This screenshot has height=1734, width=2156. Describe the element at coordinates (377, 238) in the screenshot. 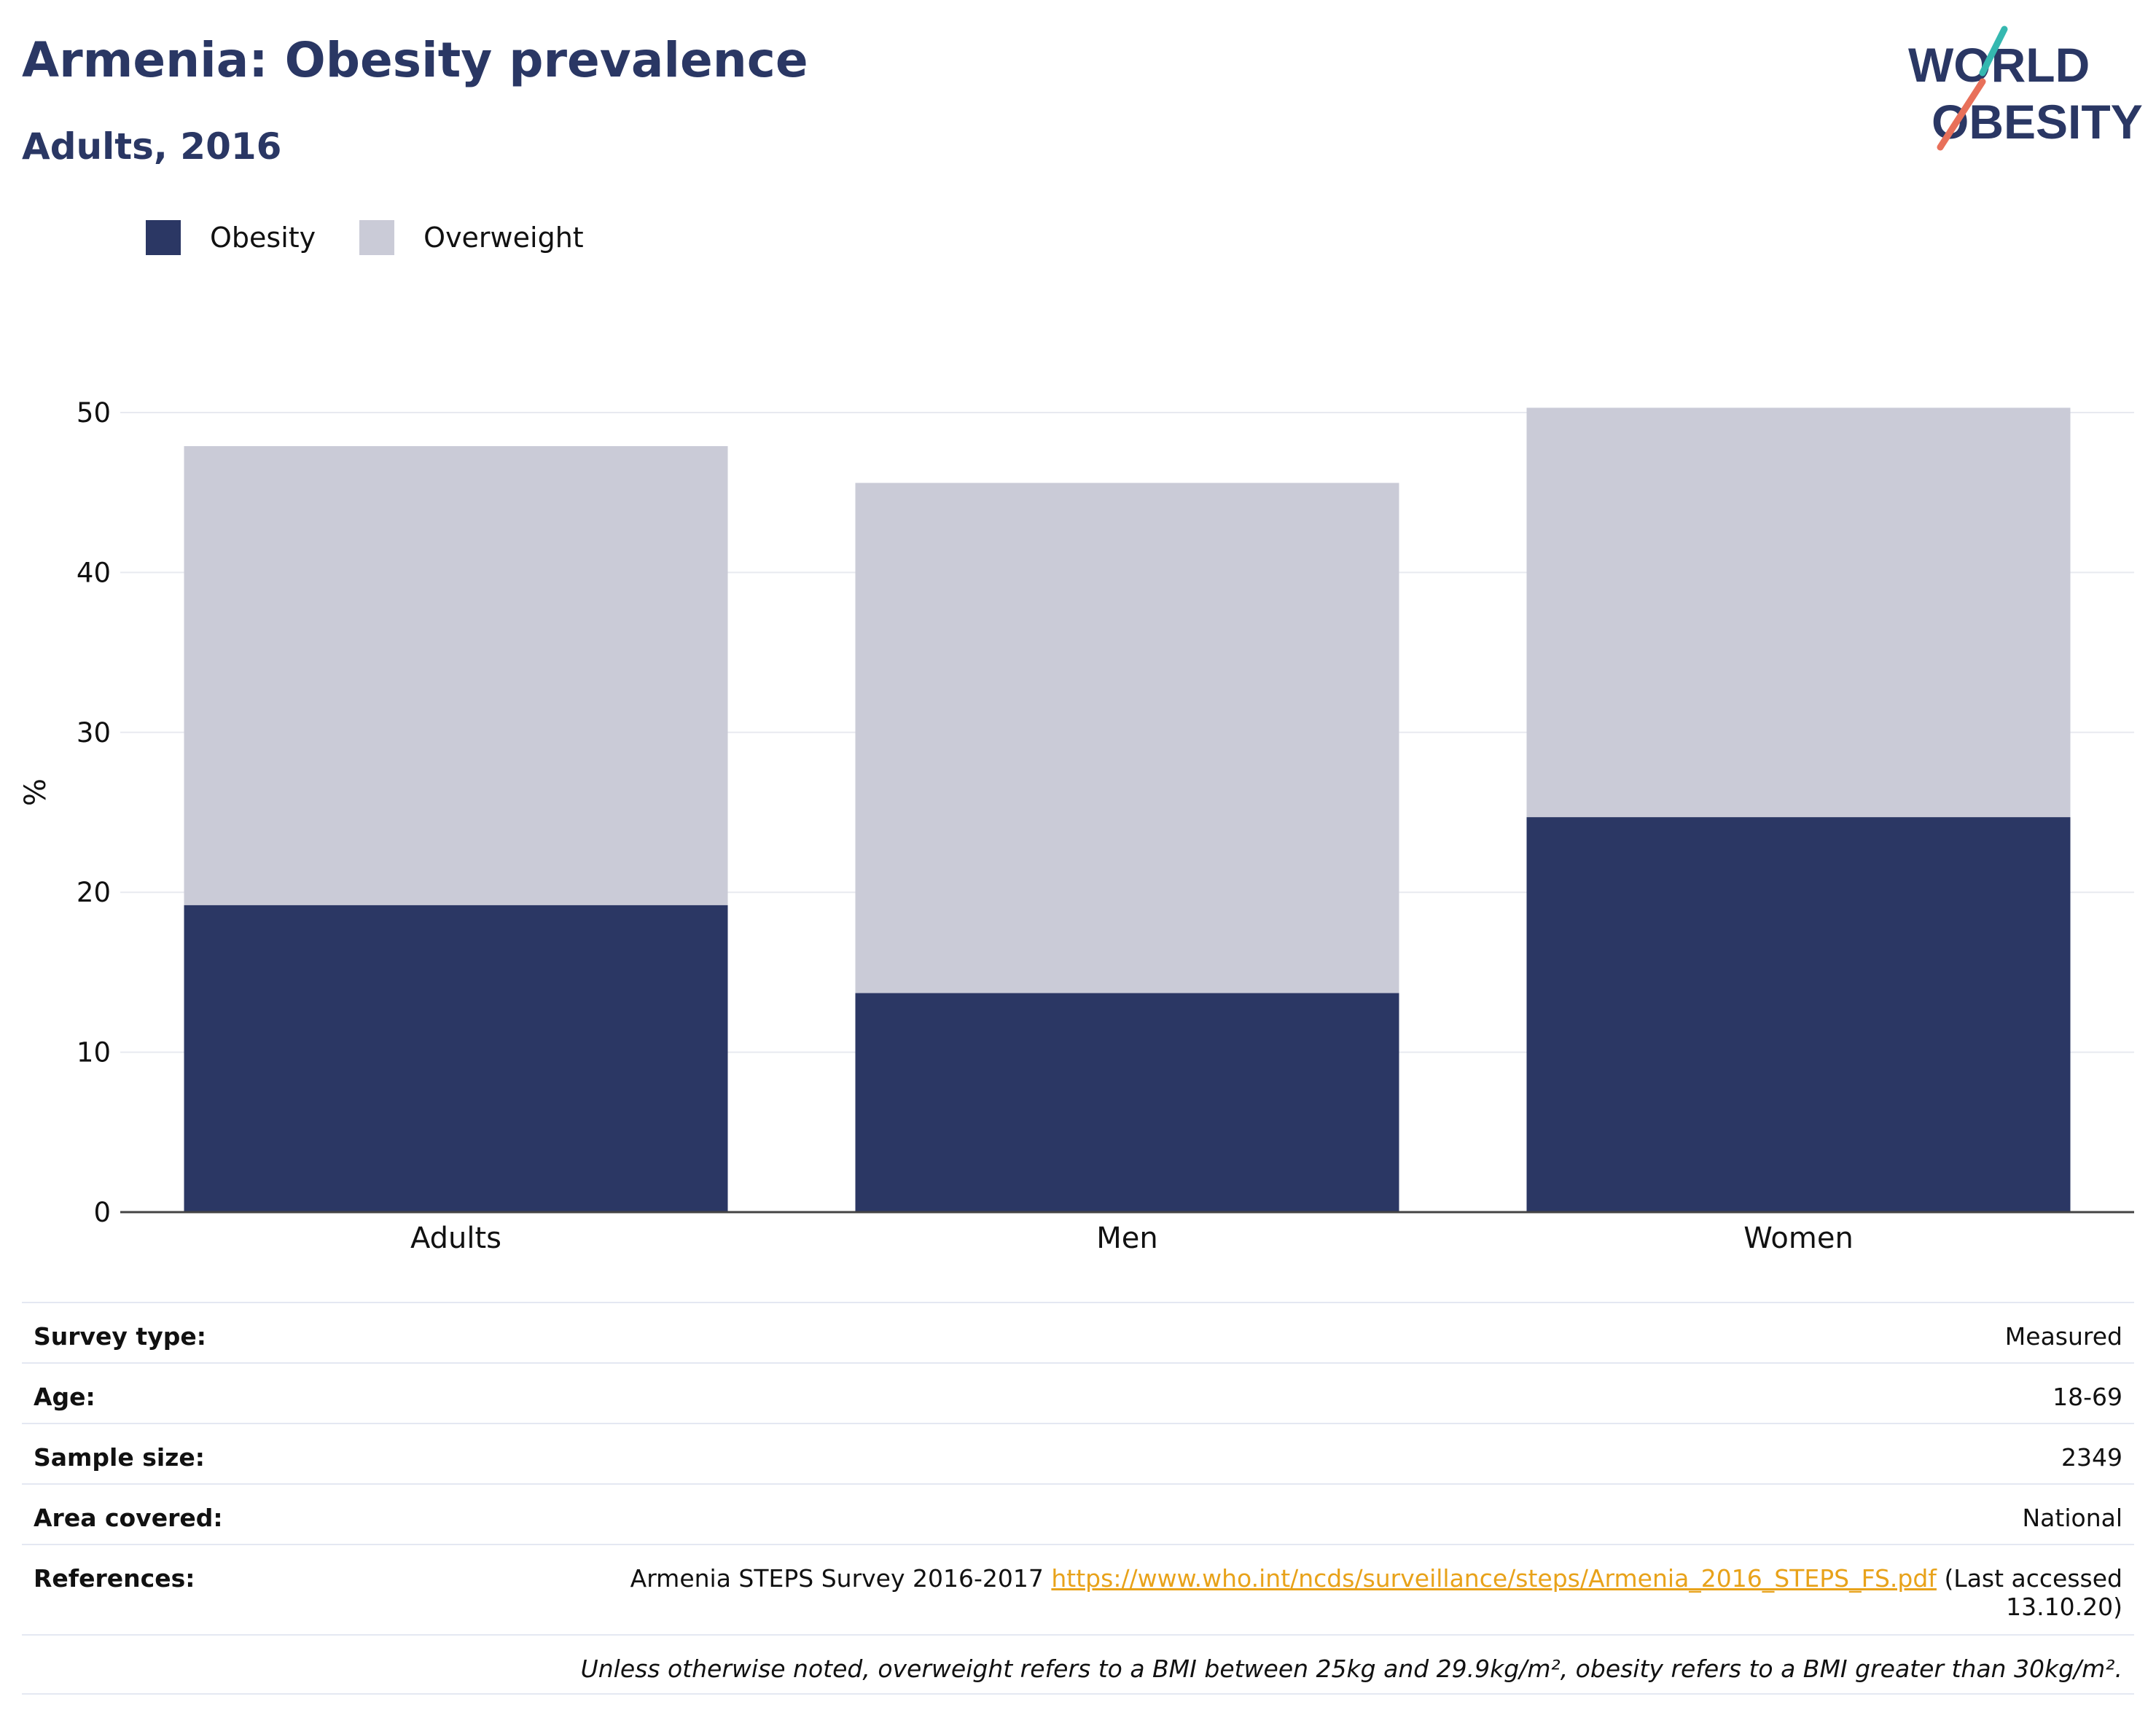

I see `legend-swatch-overweight` at that location.